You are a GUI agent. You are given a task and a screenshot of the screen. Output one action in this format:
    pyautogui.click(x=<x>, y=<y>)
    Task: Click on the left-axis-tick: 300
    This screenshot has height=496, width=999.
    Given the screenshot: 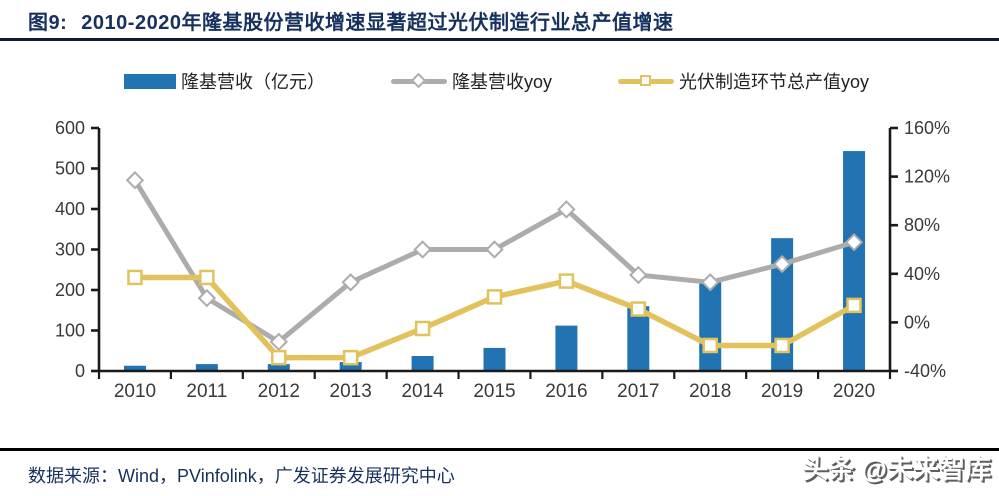 What is the action you would take?
    pyautogui.click(x=70, y=250)
    